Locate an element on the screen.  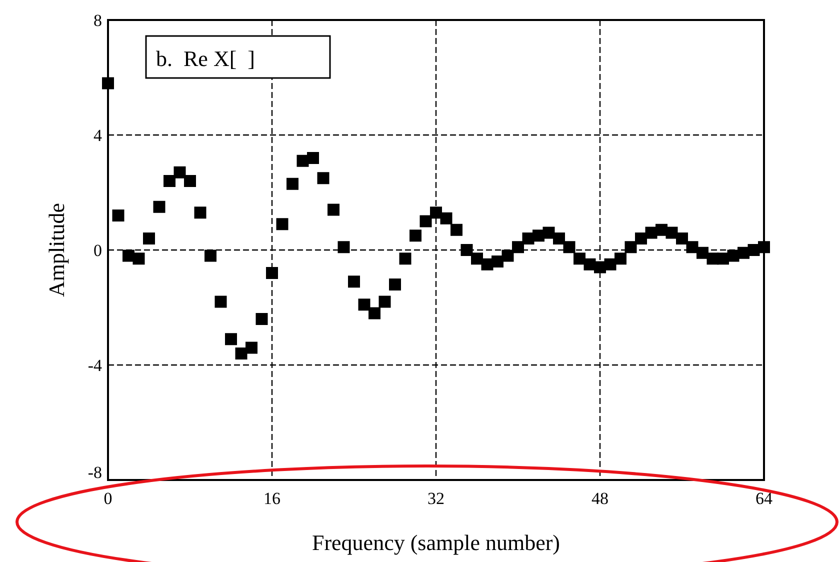
y-tick-label: 4 is located at coordinates (98, 135).